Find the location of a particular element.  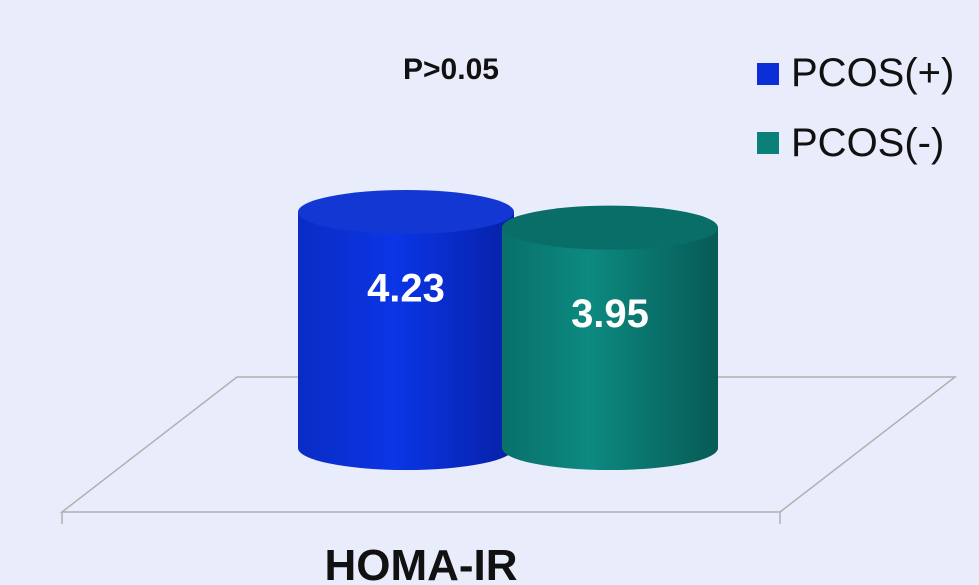

legend-swatch-pcos-minus is located at coordinates (768, 143).